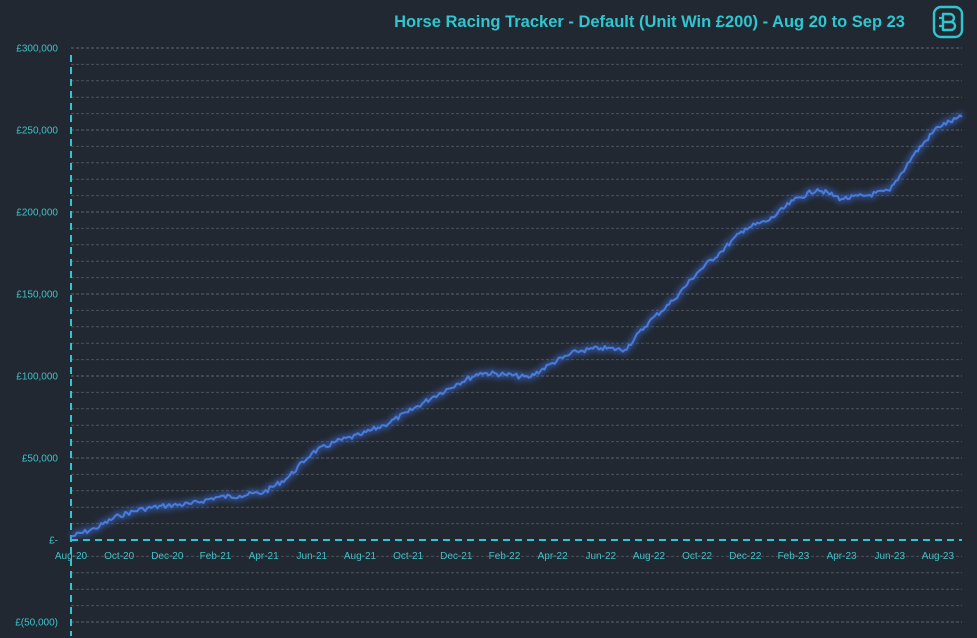 The image size is (977, 638). I want to click on x-tick-label: Oct-21, so click(408, 556).